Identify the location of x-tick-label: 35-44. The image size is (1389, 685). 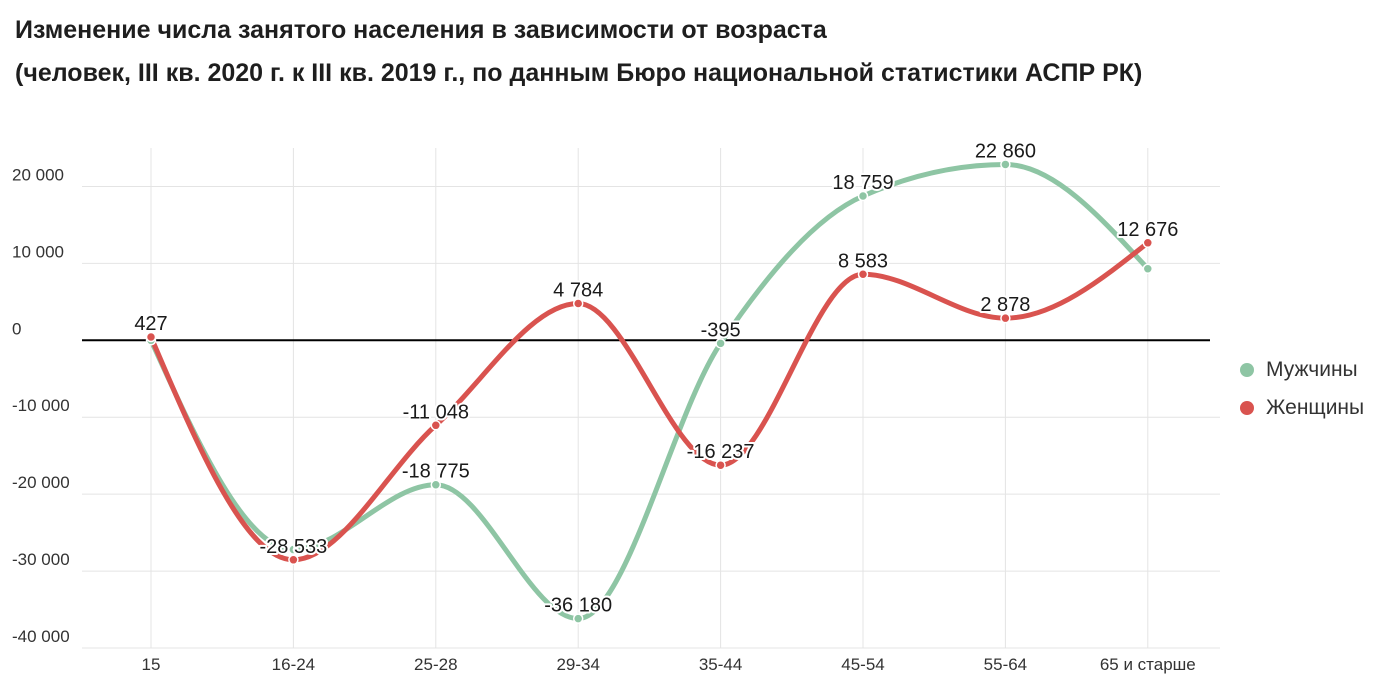
(720, 664).